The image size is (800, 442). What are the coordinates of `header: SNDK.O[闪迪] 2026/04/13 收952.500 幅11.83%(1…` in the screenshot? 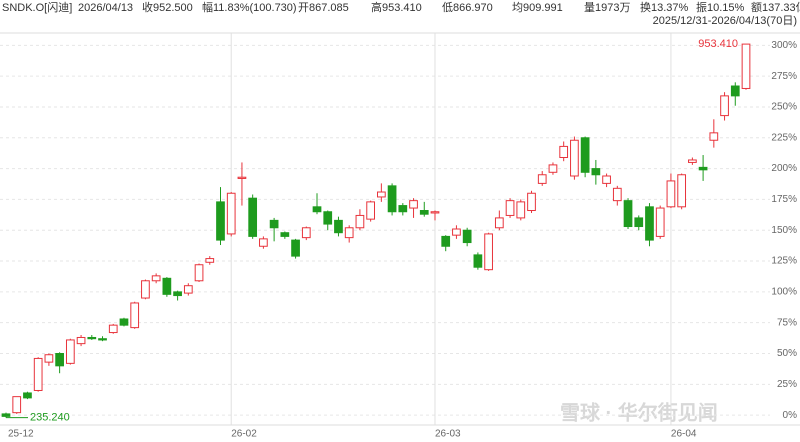 It's located at (401, 13).